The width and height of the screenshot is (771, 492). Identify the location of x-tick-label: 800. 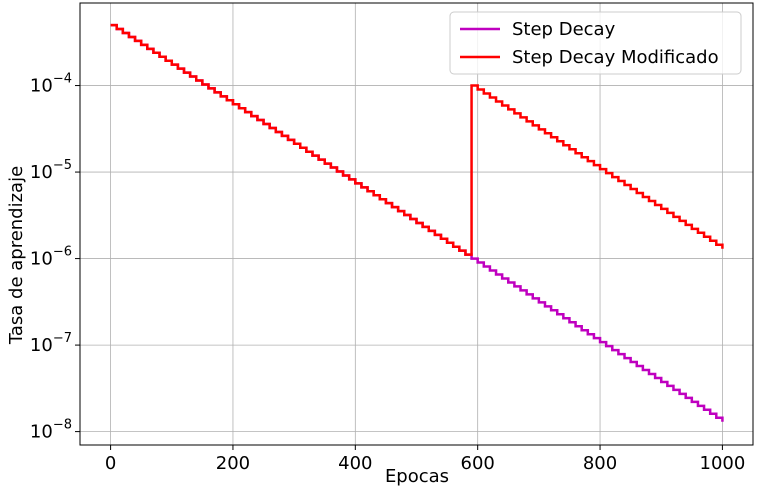
(600, 463).